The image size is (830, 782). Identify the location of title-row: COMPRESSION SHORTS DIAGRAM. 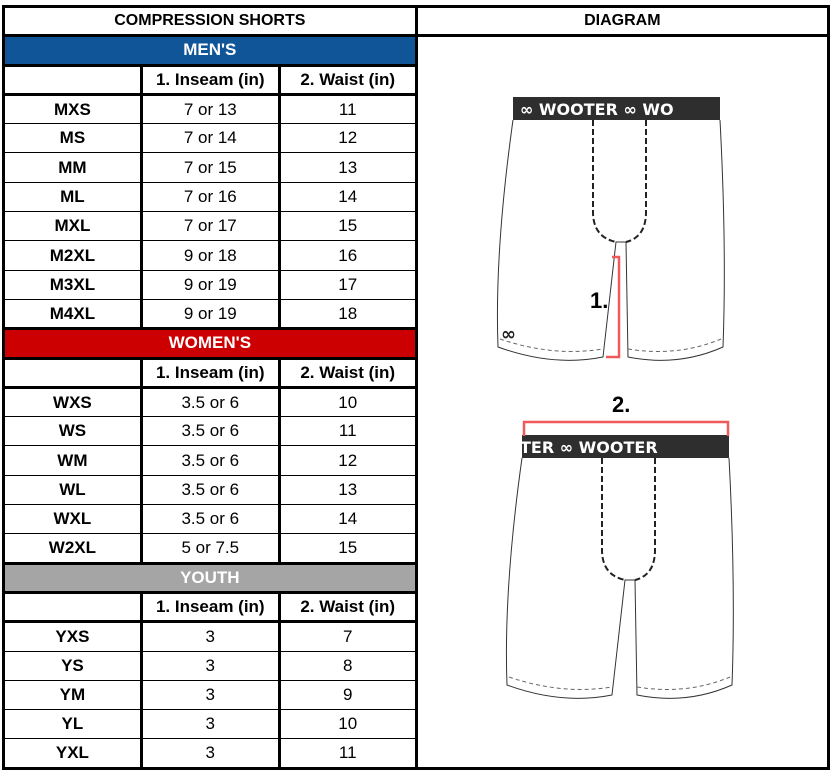
(416, 21).